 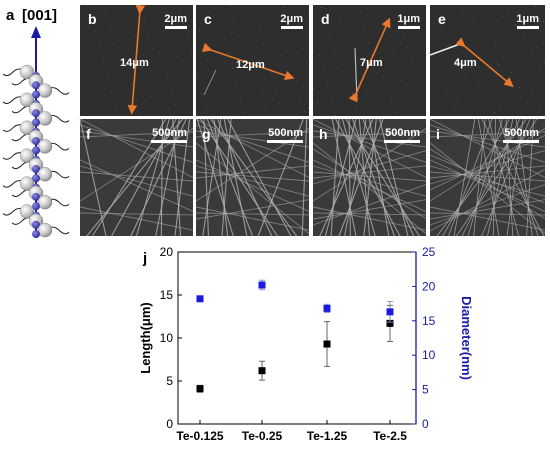 I want to click on right-tick-label: 25, so click(x=429, y=252).